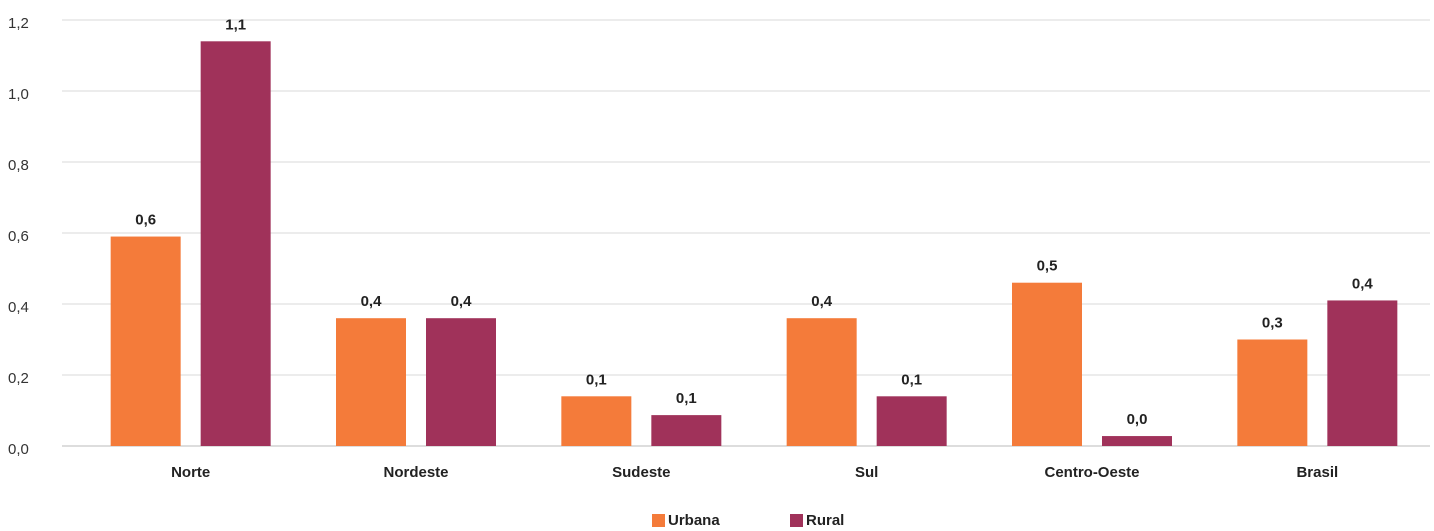 The height and width of the screenshot is (531, 1434). What do you see at coordinates (1317, 472) in the screenshot?
I see `x-tick-label: Brasil` at bounding box center [1317, 472].